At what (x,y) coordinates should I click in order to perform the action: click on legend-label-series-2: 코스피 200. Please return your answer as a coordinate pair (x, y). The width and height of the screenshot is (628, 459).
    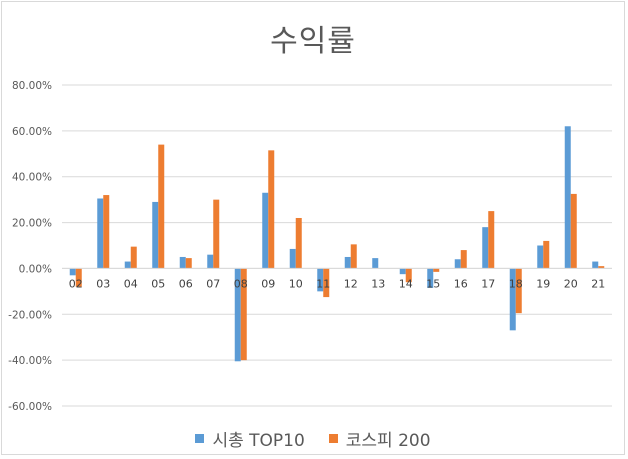
    Looking at the image, I should click on (388, 441).